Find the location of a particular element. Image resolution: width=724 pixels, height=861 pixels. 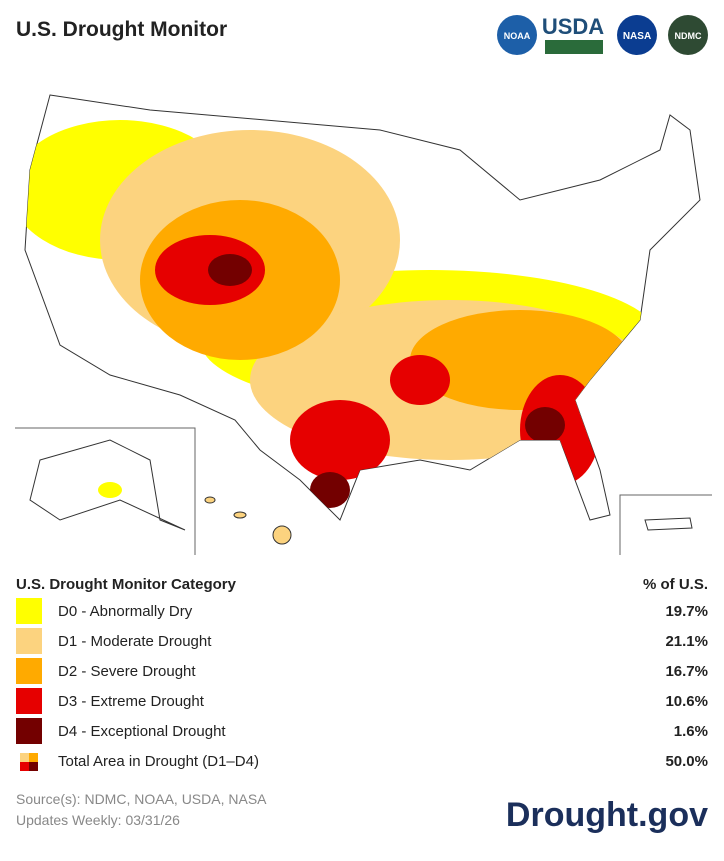

logo-text: NOAA is located at coordinates (517, 36).